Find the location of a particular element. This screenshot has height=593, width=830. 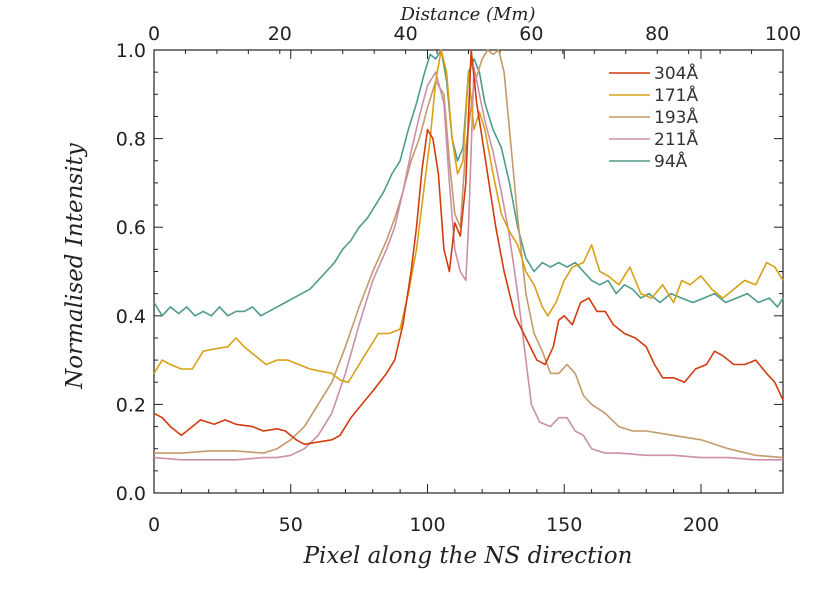

y-tick-label: 0.2 is located at coordinates (131, 405).